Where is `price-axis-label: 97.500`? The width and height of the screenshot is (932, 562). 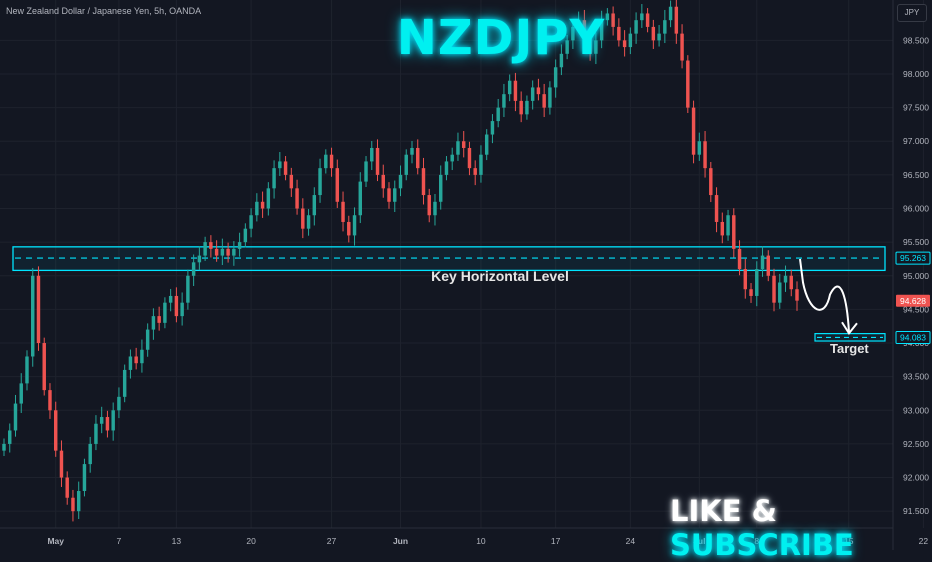 price-axis-label: 97.500 is located at coordinates (916, 108).